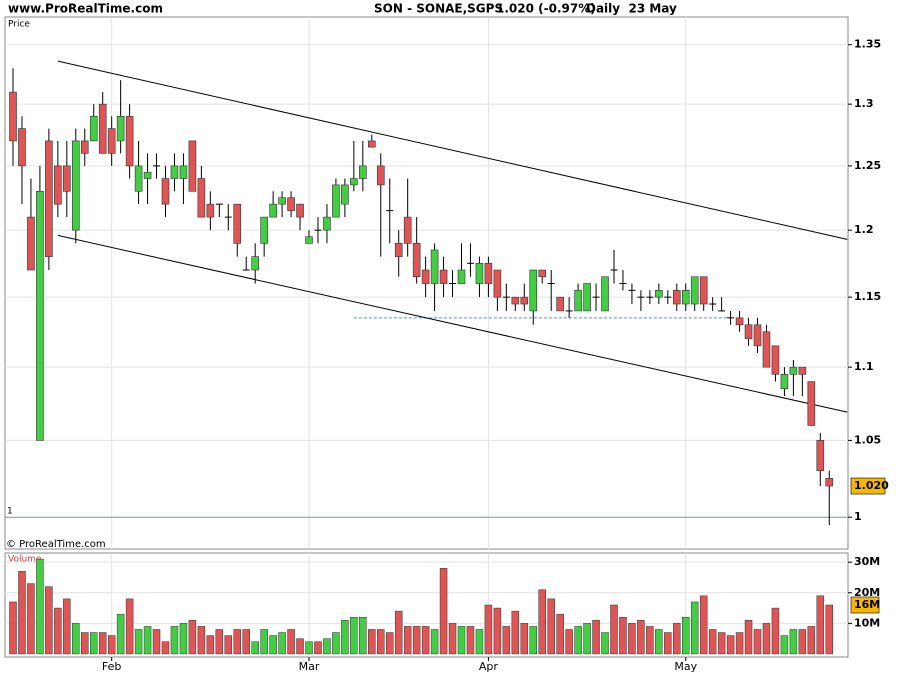 The width and height of the screenshot is (900, 700). What do you see at coordinates (867, 561) in the screenshot?
I see `y-tick-label: 30M` at bounding box center [867, 561].